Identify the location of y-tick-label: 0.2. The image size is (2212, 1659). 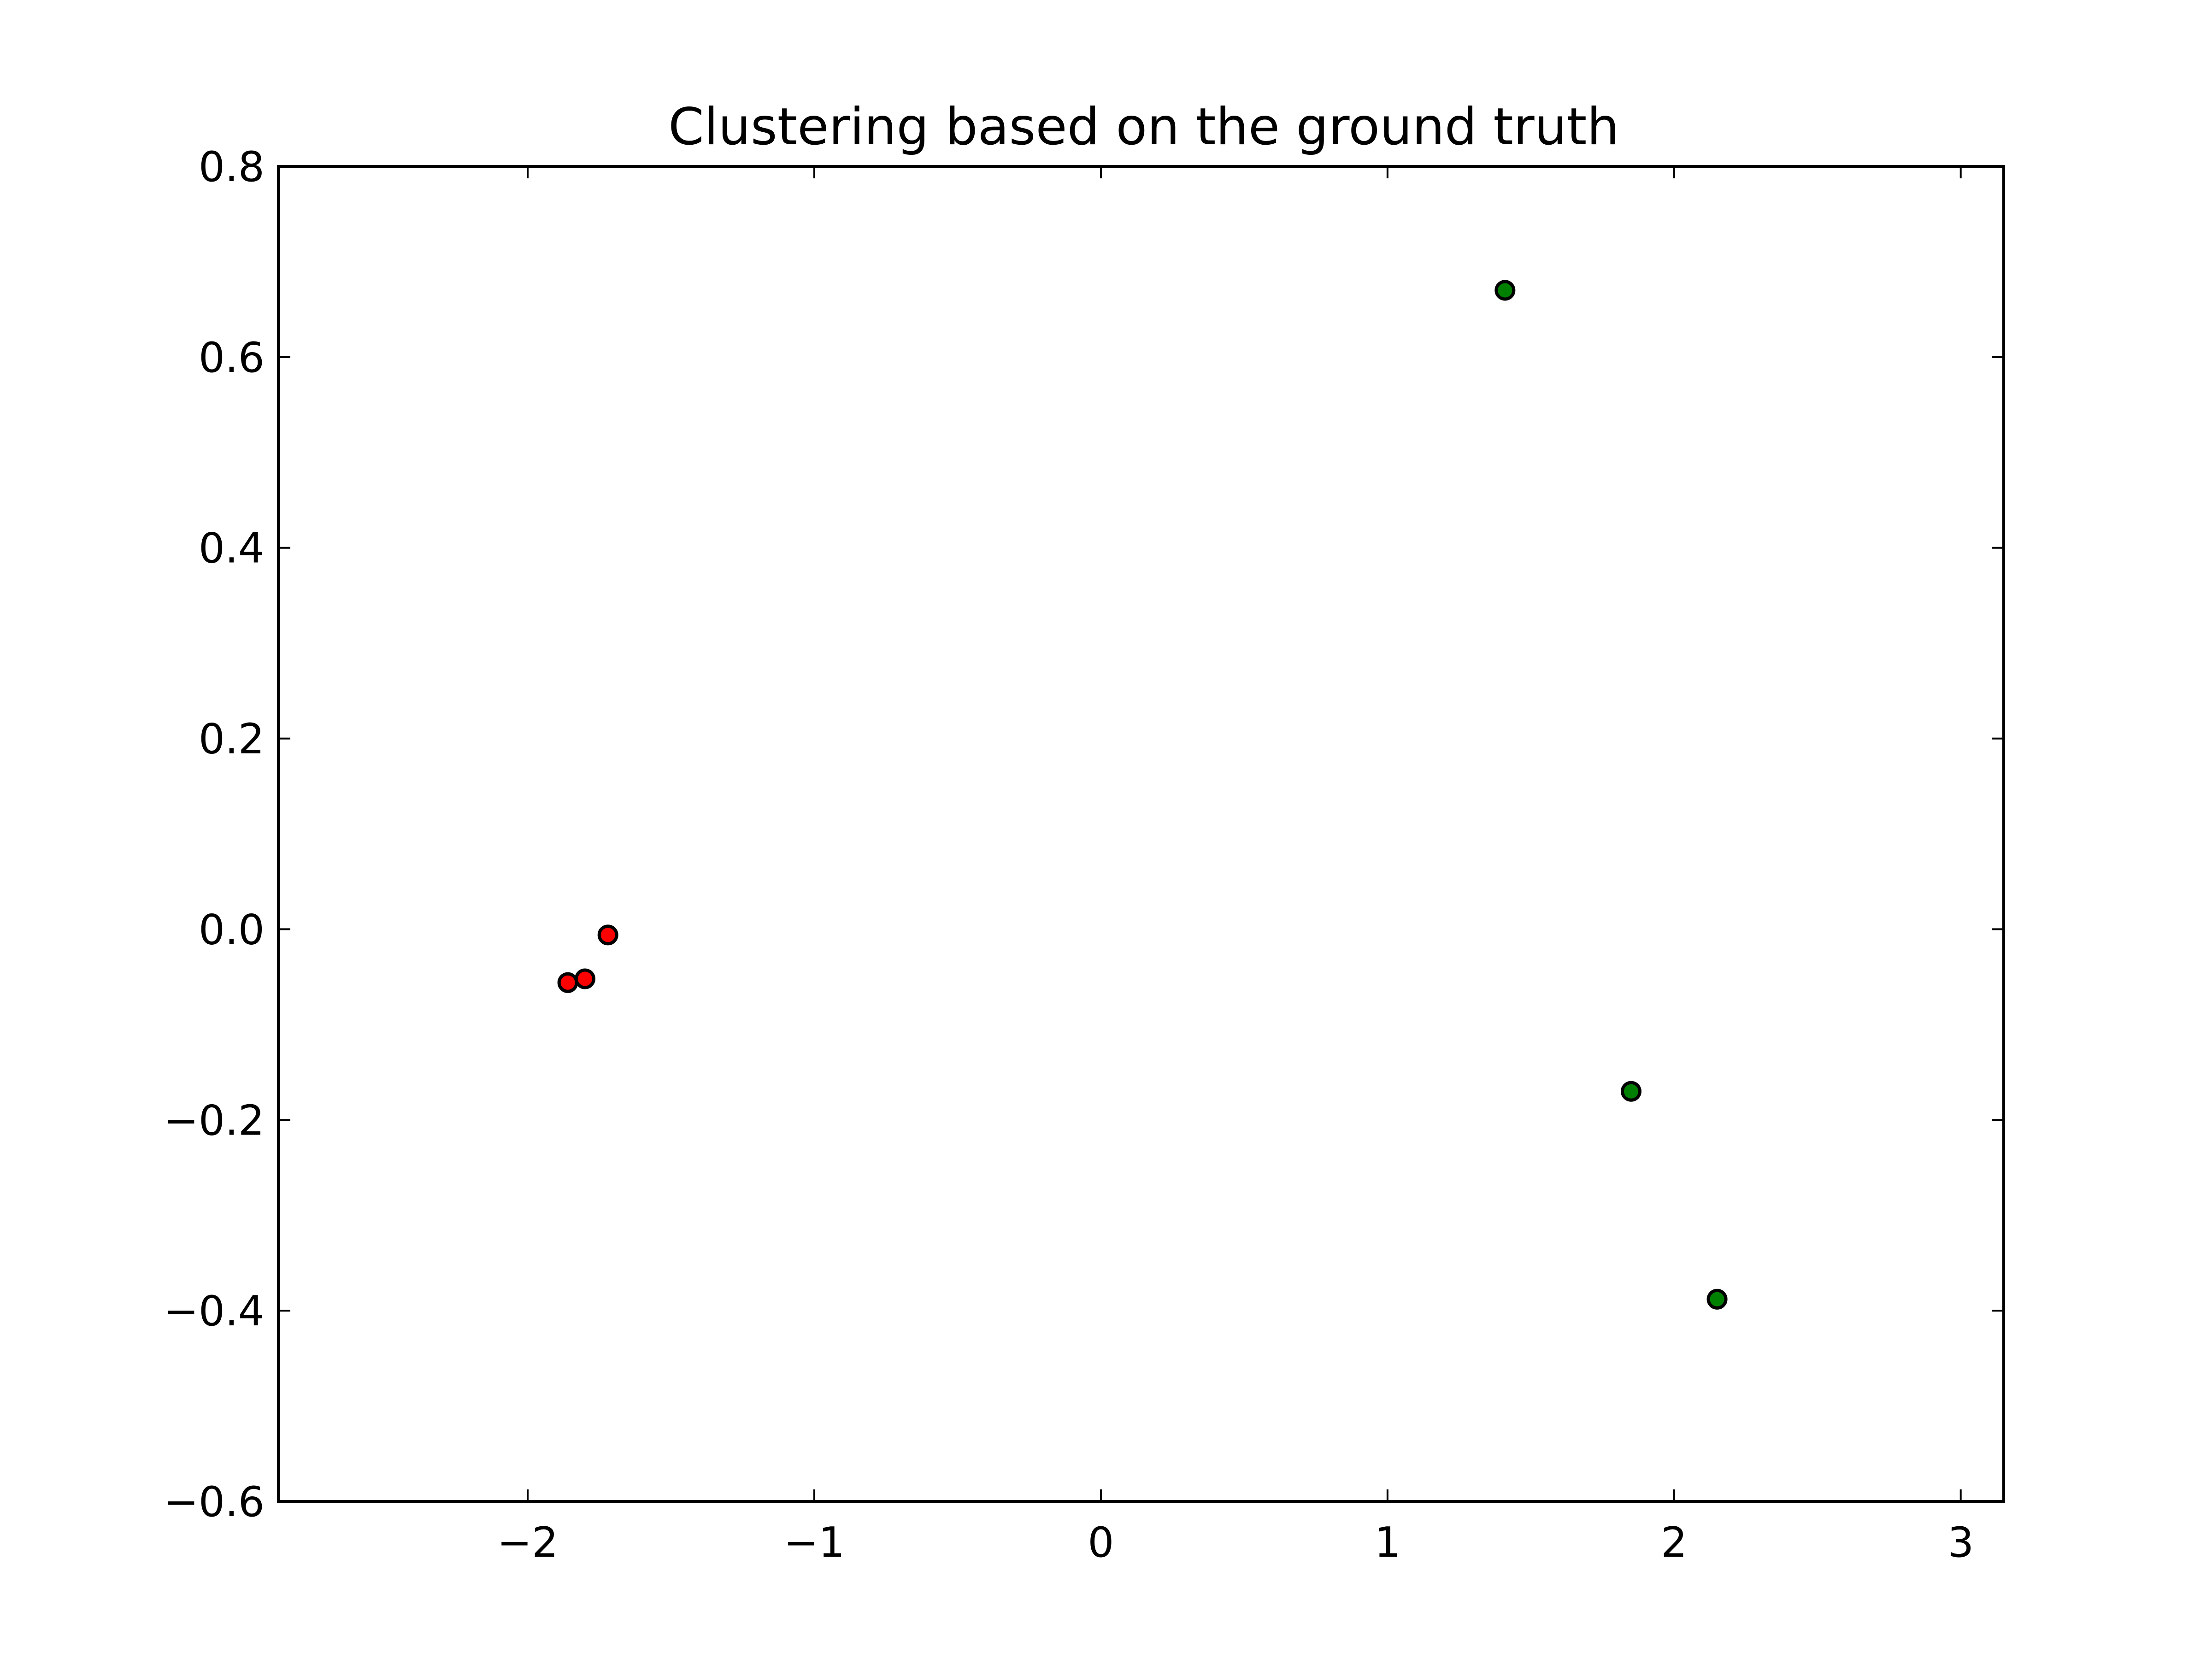
(232, 739).